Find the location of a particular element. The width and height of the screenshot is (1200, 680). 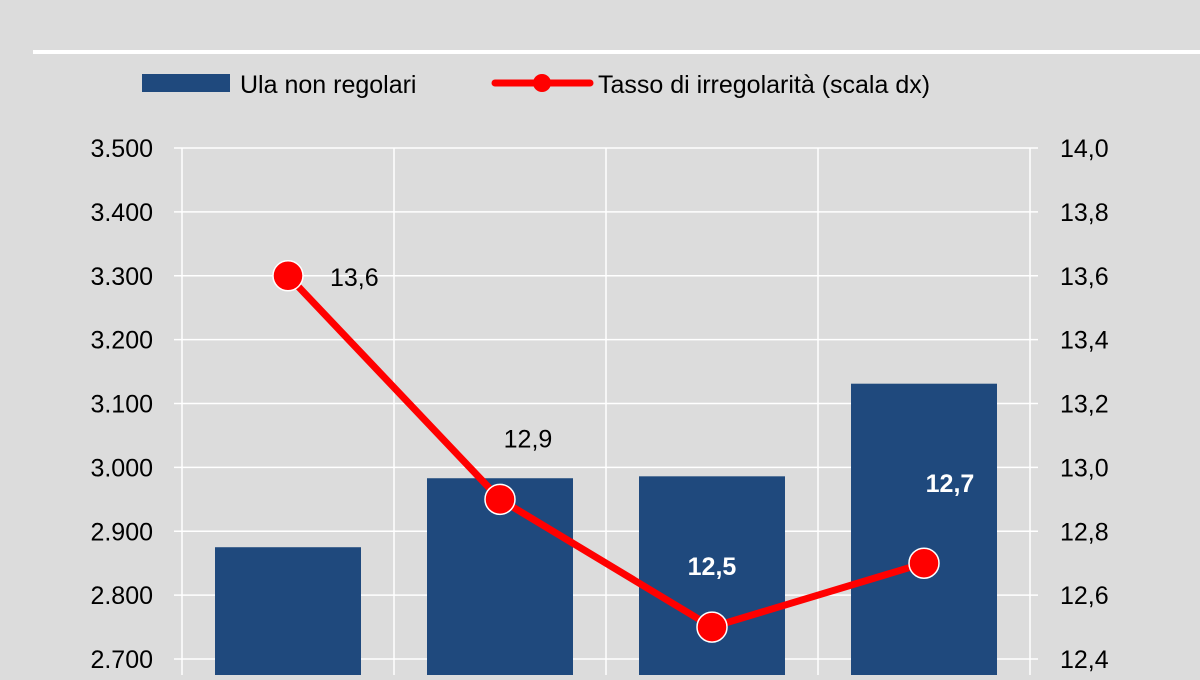

left-tick-label-7: 2.800 is located at coordinates (121, 596).